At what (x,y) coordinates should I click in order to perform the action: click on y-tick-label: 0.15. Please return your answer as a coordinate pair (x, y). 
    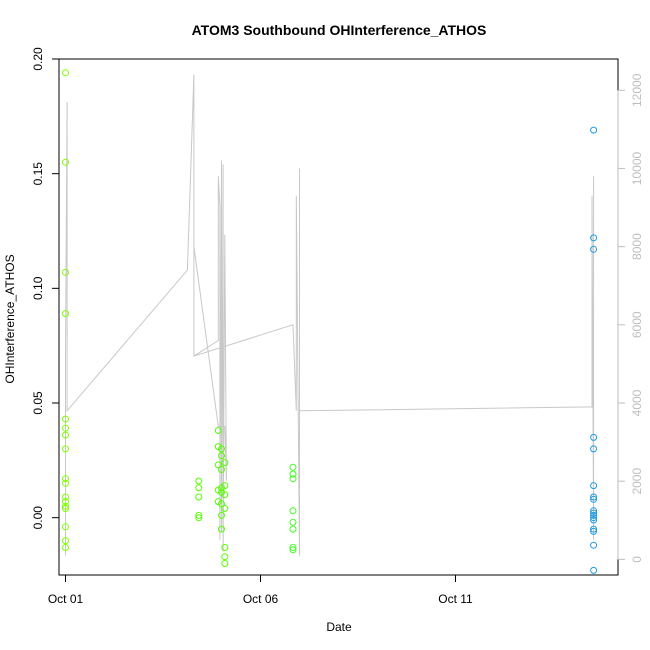
    Looking at the image, I should click on (38, 174).